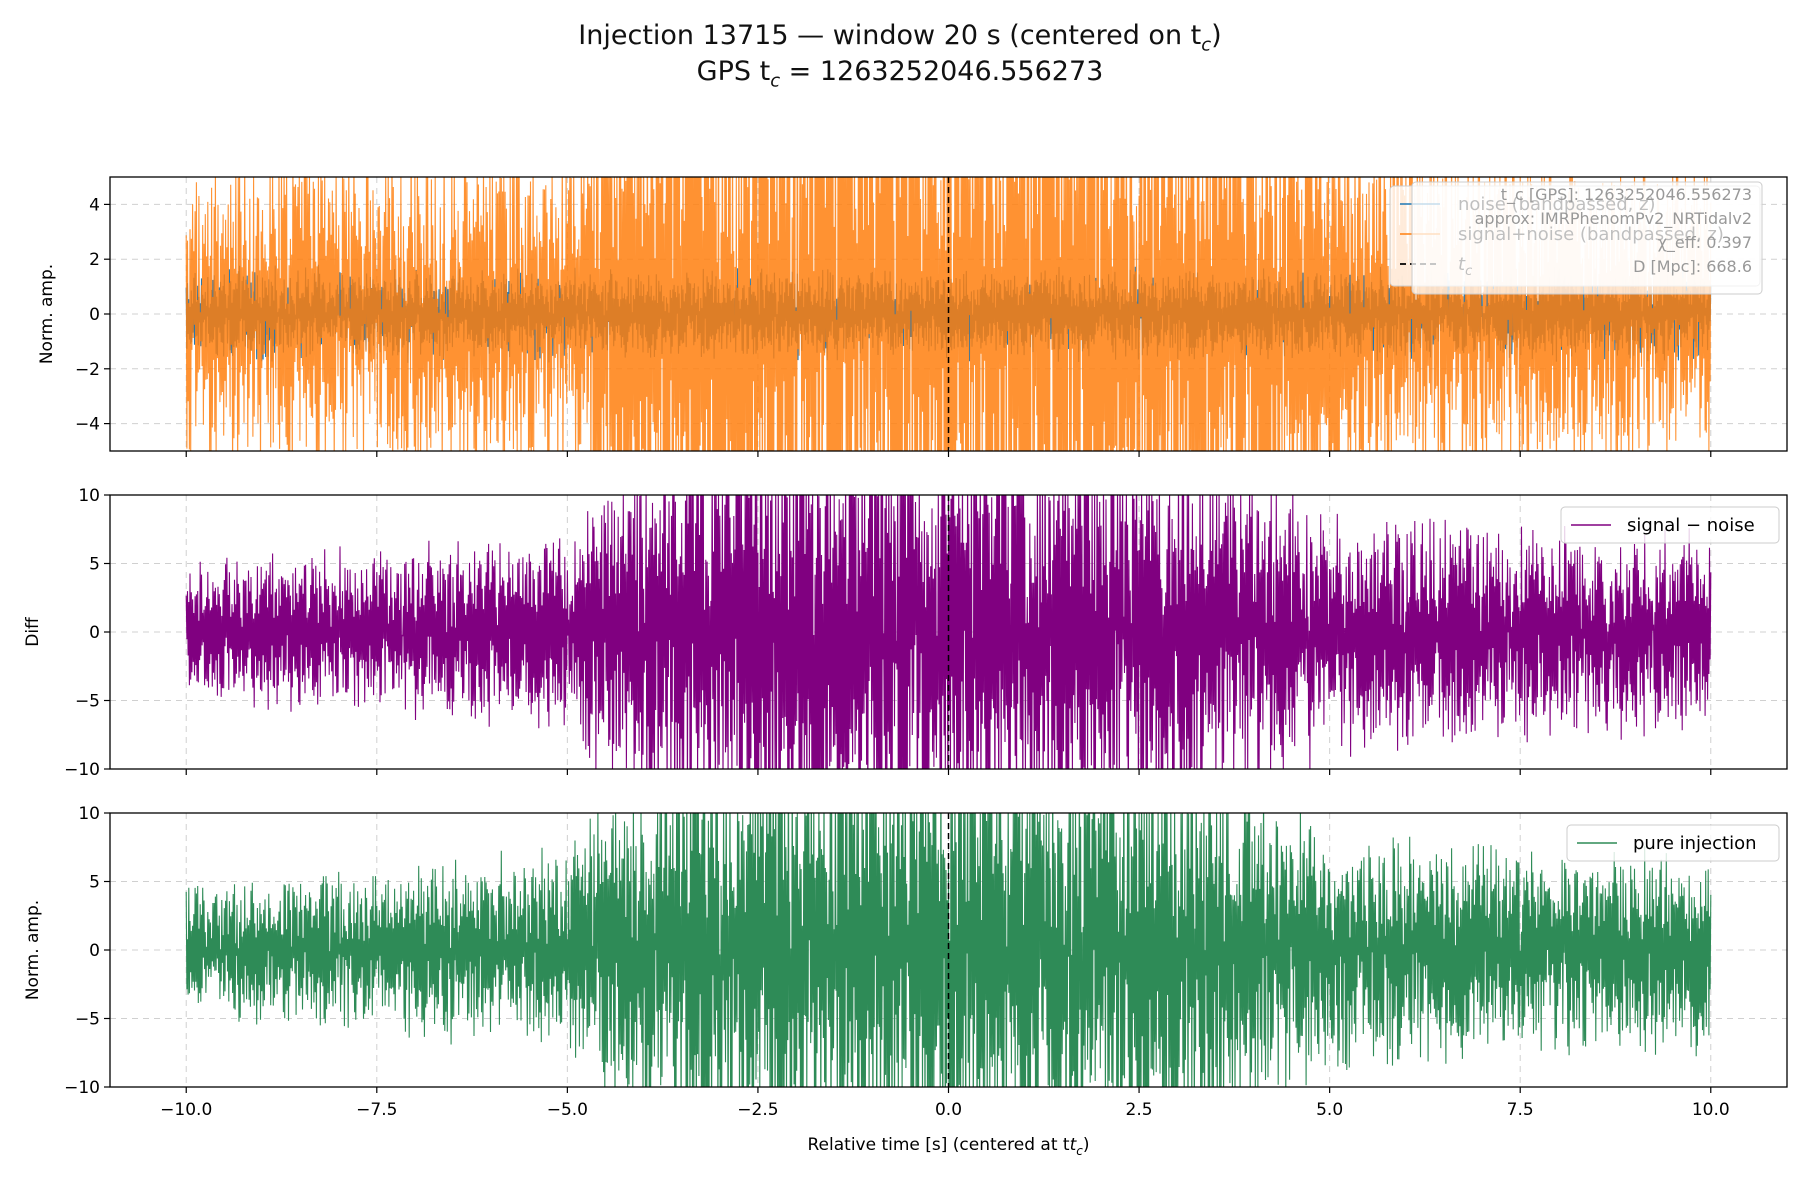  Describe the element at coordinates (1695, 843) in the screenshot. I see `legend-label: pure injection` at that location.